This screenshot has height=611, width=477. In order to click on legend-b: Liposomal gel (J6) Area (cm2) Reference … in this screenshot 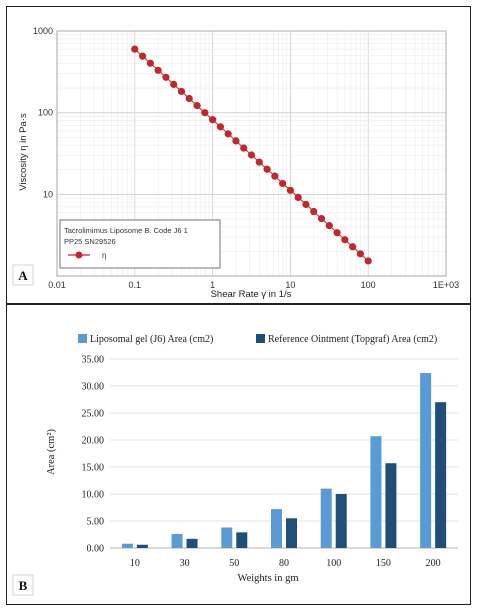, I will do `click(257, 339)`.